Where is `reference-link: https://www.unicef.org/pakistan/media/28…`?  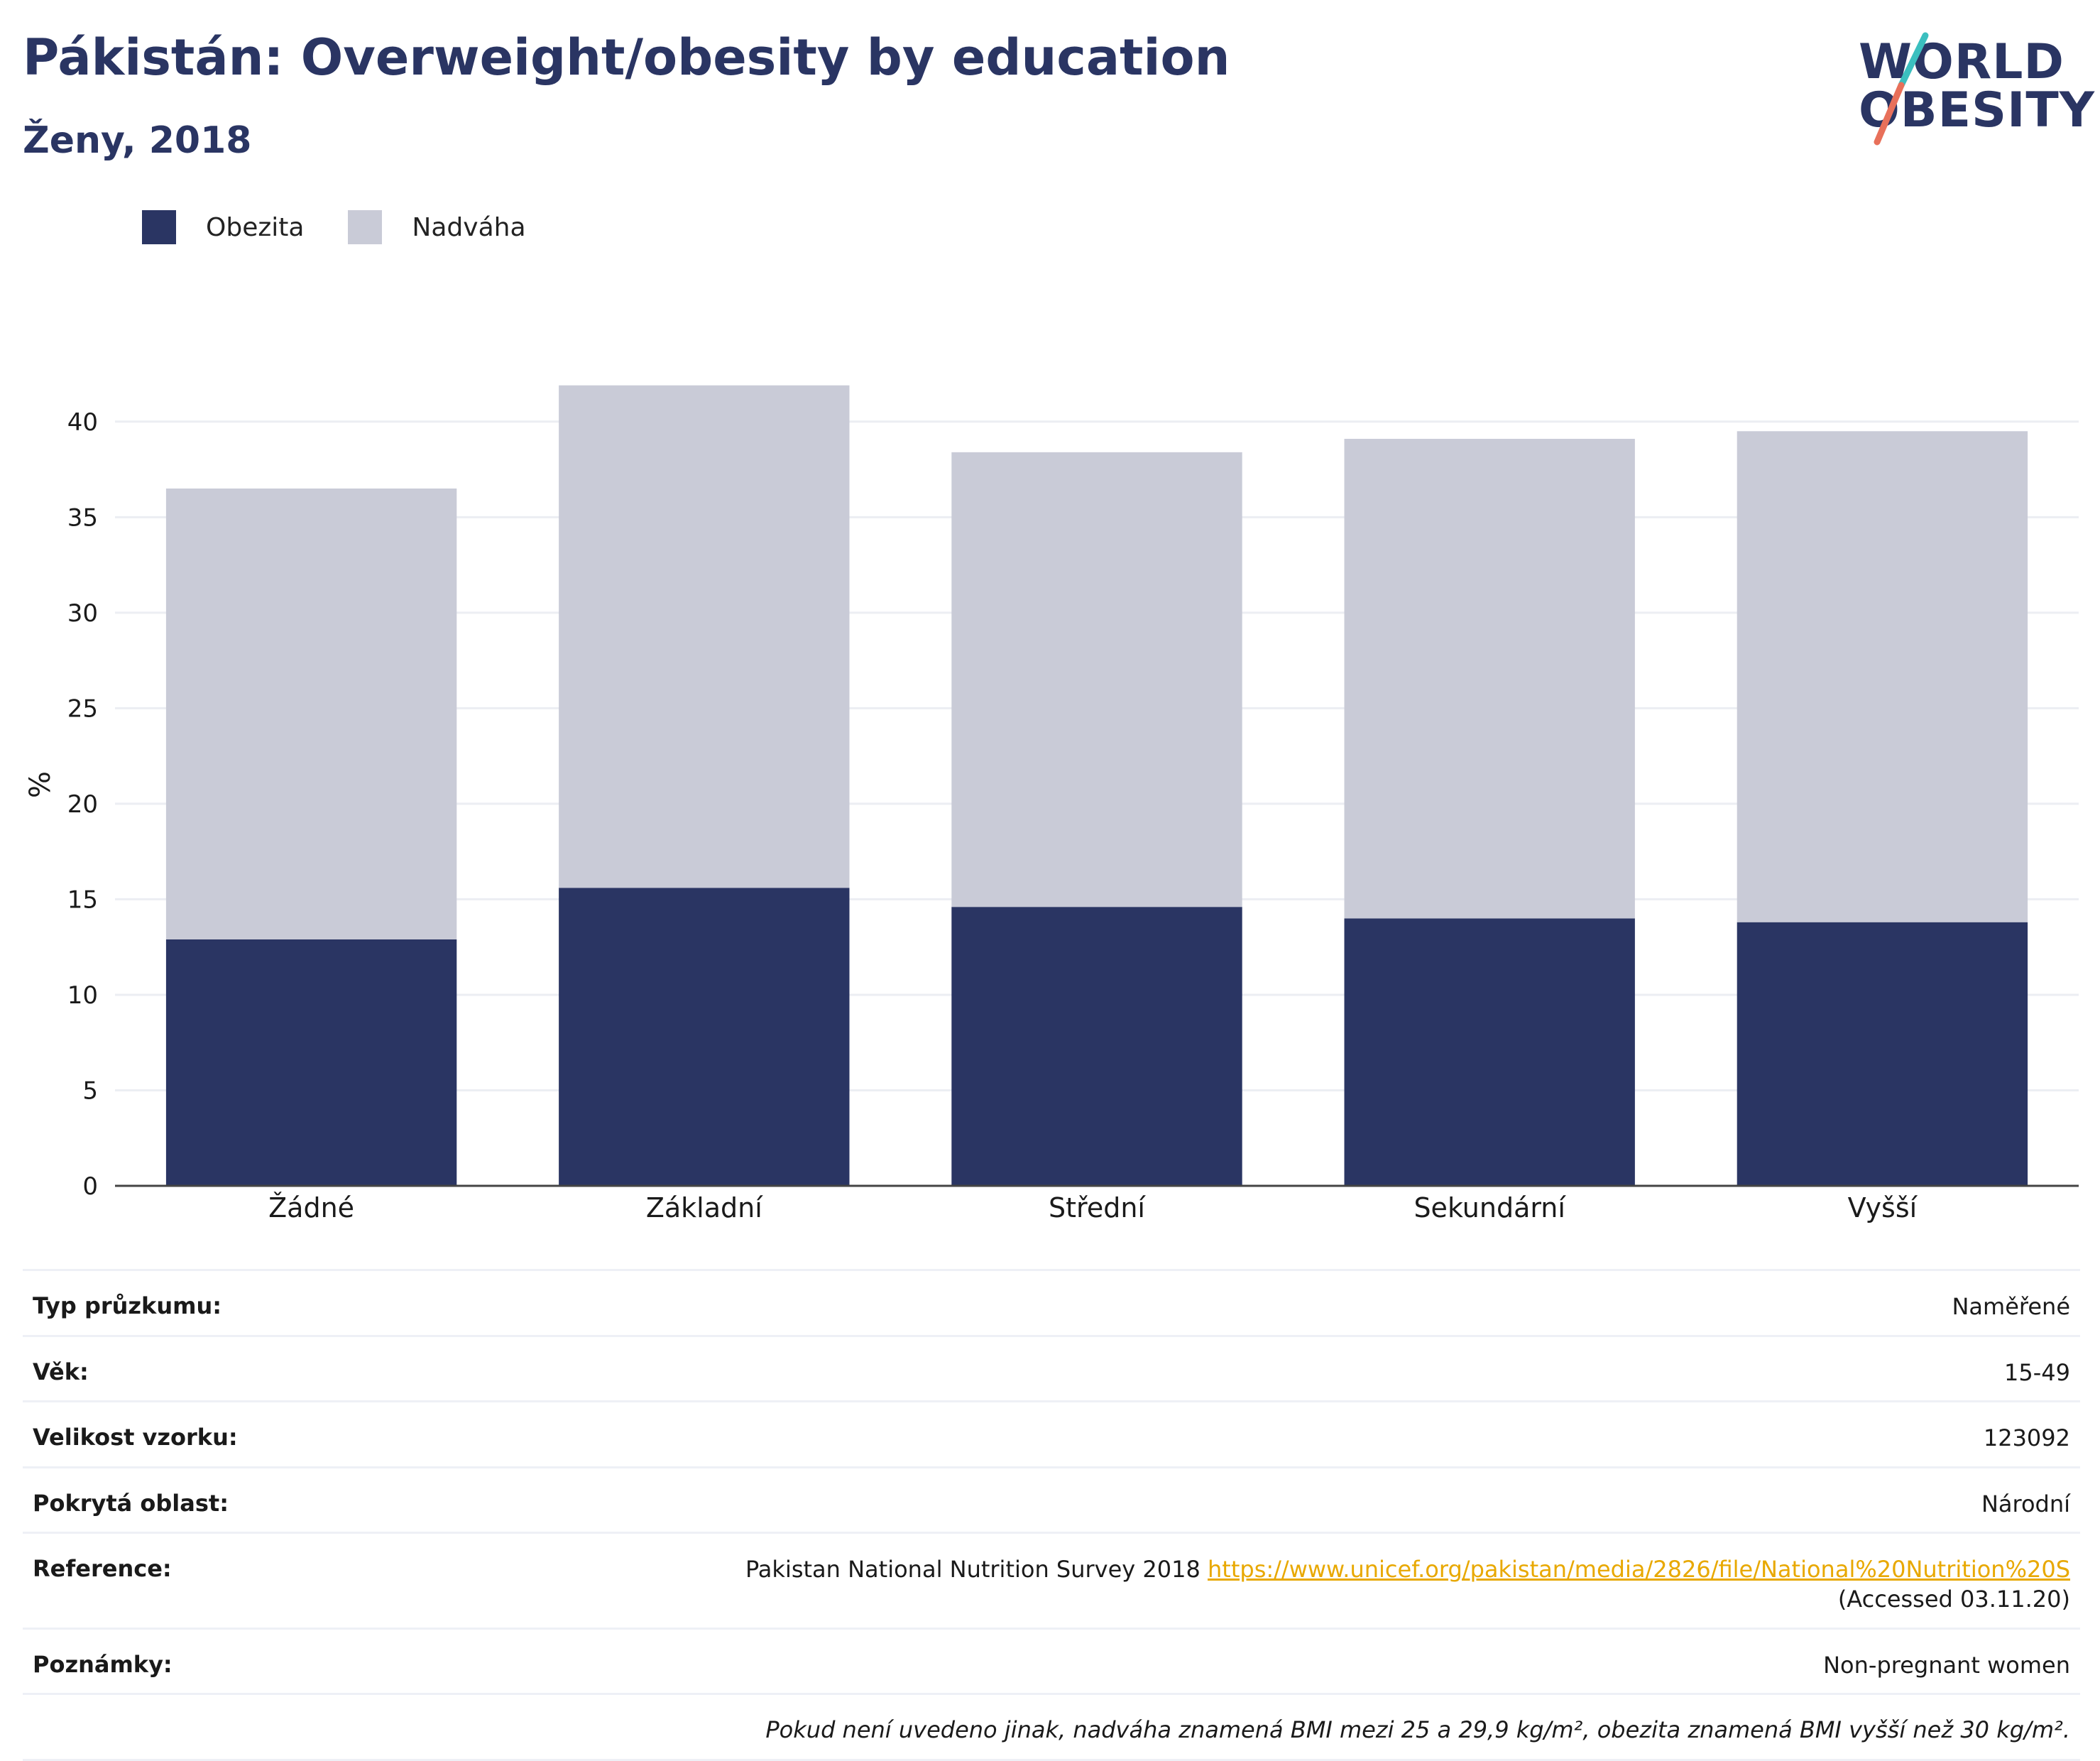 reference-link: https://www.unicef.org/pakistan/media/28… is located at coordinates (1639, 1569).